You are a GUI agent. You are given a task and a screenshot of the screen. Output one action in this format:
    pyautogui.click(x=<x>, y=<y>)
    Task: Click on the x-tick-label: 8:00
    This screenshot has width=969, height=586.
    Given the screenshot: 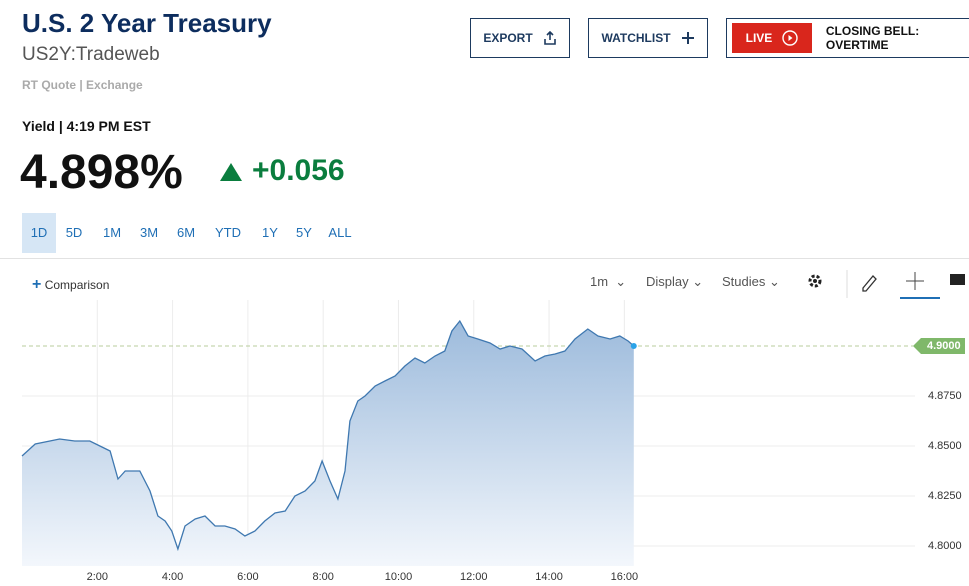 What is the action you would take?
    pyautogui.click(x=322, y=577)
    